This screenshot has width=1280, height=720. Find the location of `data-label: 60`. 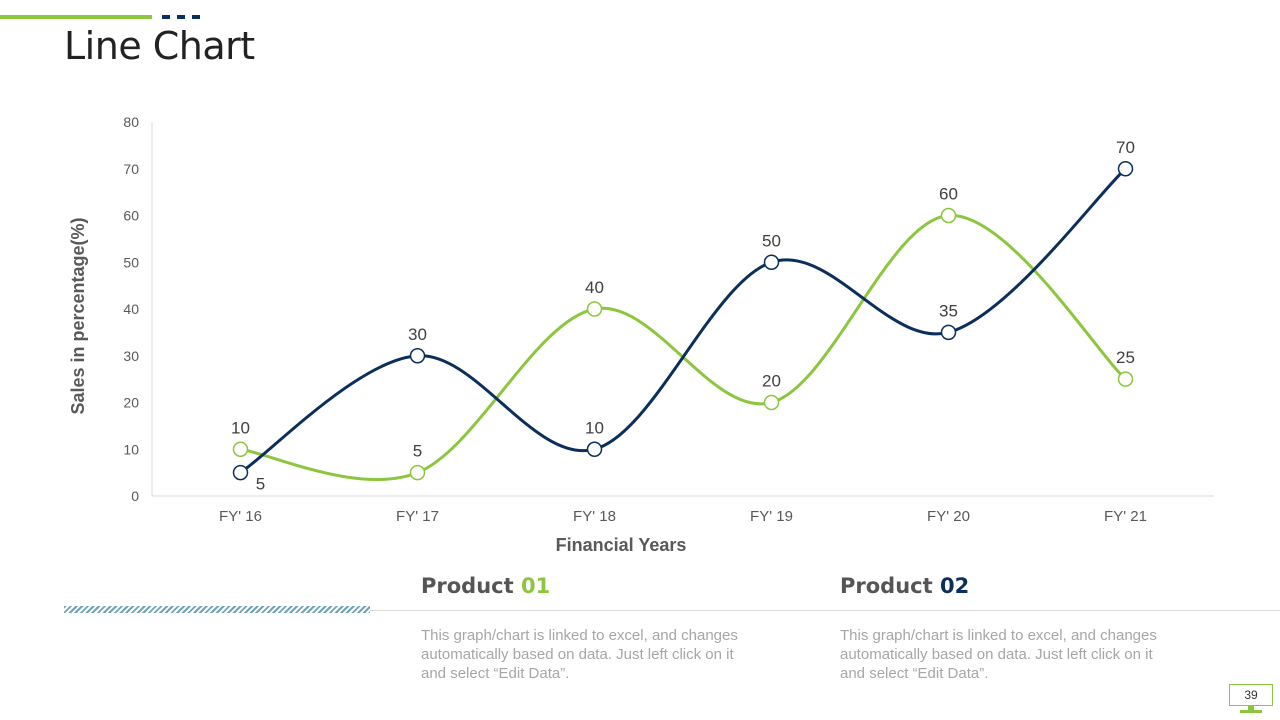

data-label: 60 is located at coordinates (948, 194).